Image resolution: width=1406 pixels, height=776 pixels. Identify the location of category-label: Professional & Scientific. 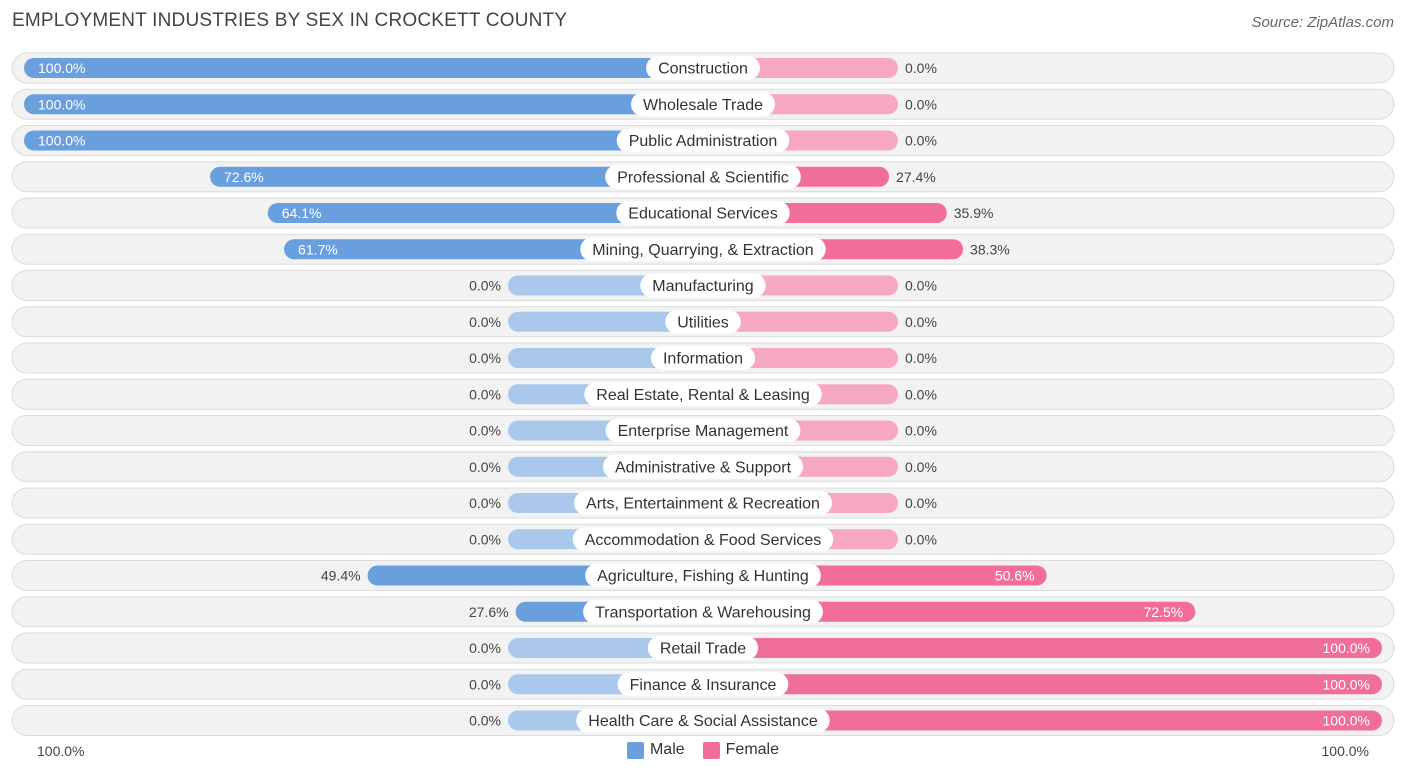
(703, 176).